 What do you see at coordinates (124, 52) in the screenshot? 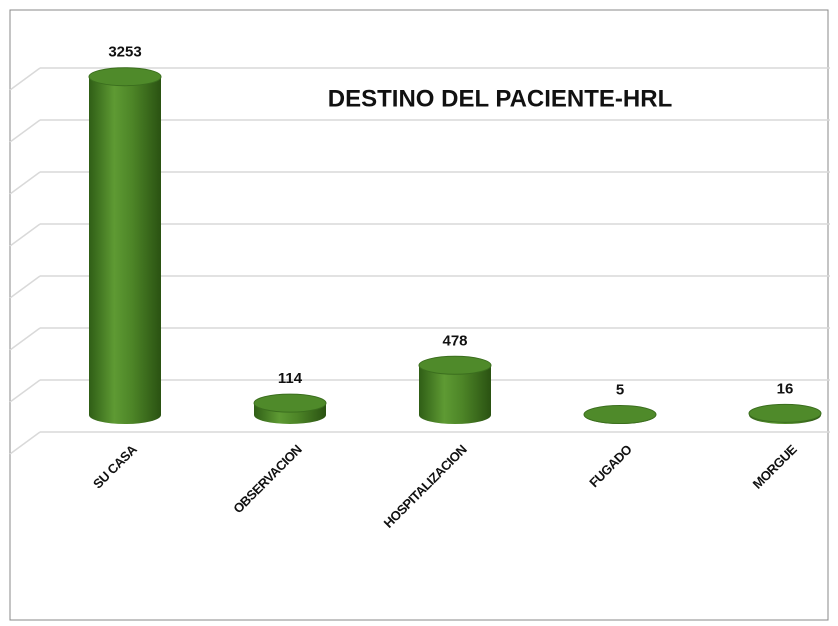
I see `data-label: 3253` at bounding box center [124, 52].